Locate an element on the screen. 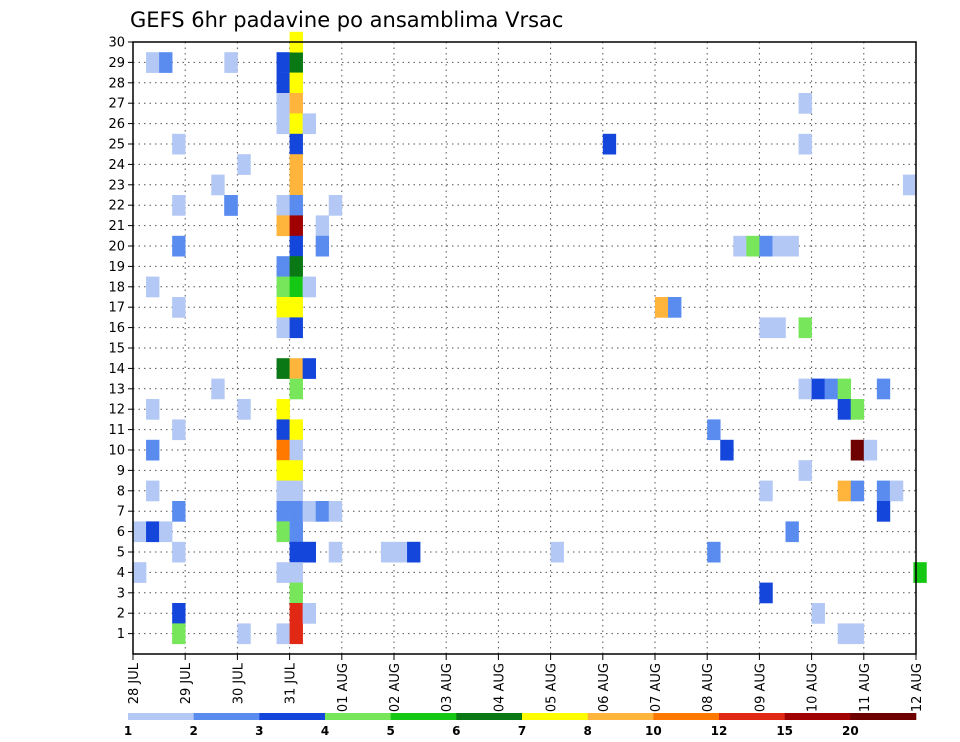 Image resolution: width=960 pixels, height=742 pixels. colorbar-tick-label: 7 is located at coordinates (522, 731).